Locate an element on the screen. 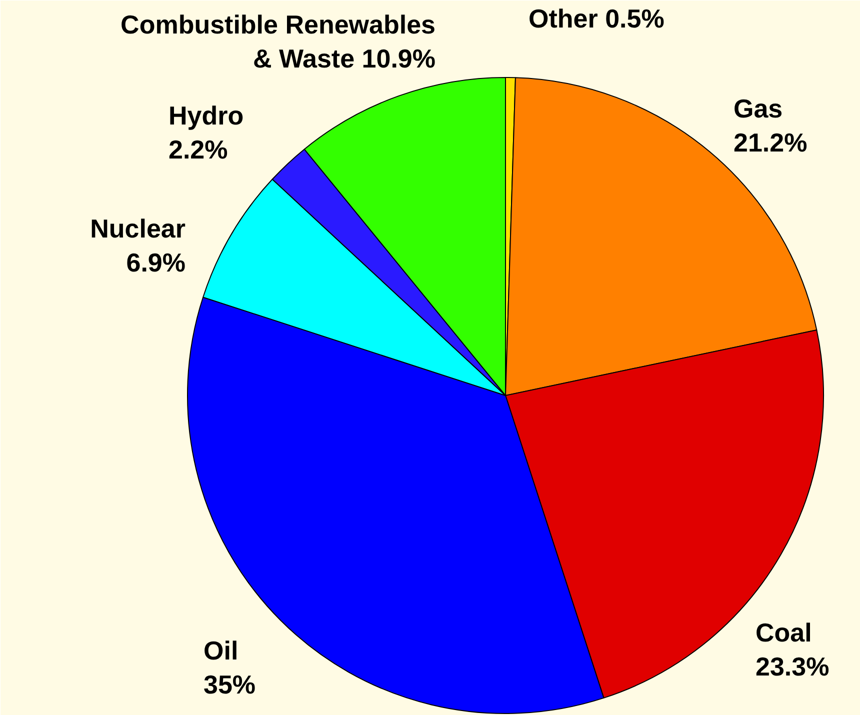  data-label: 21.2% is located at coordinates (771, 143).